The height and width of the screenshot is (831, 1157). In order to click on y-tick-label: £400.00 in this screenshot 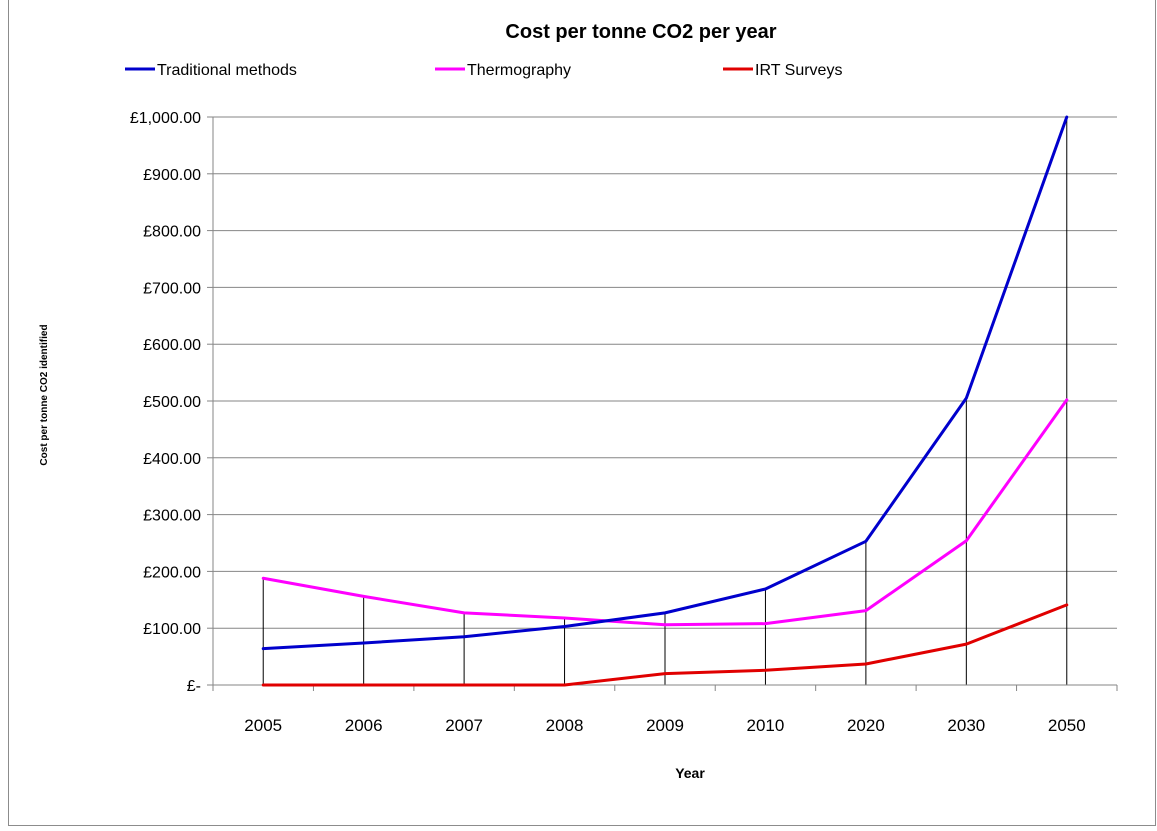, I will do `click(172, 459)`.